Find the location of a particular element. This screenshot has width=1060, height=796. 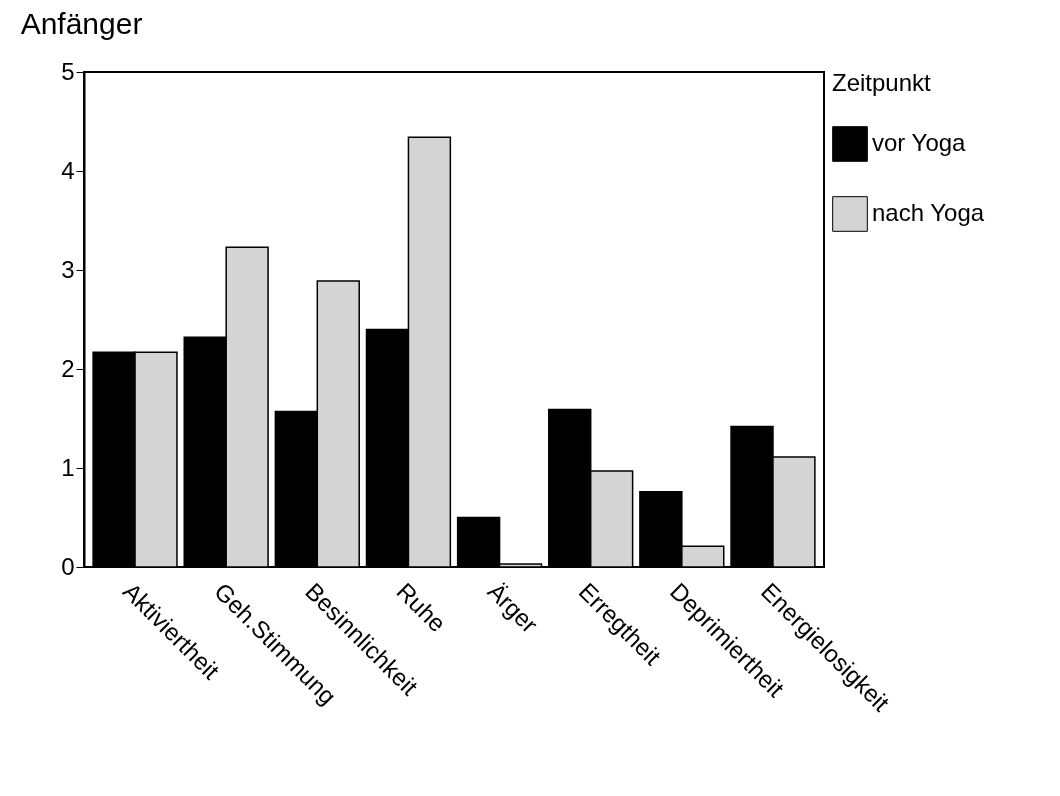

legend-label: nach Yoga is located at coordinates (928, 212).